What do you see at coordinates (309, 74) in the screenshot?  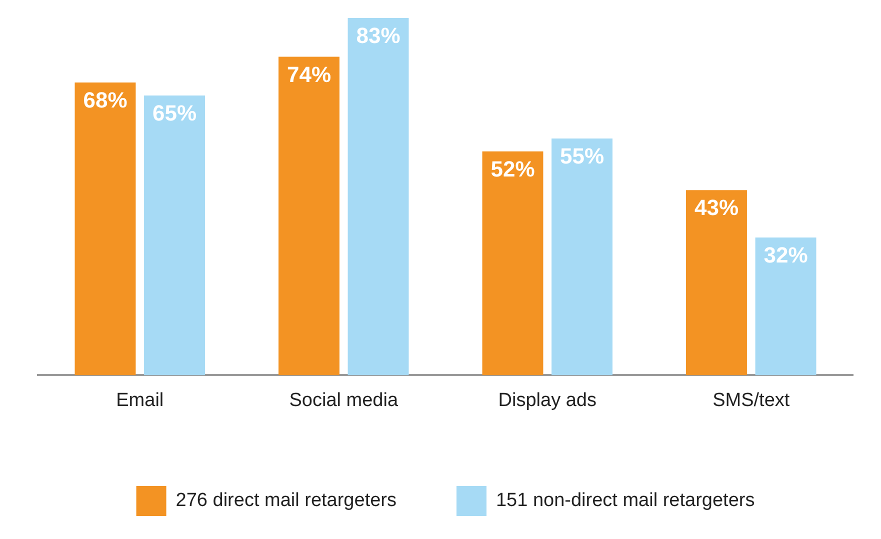 I see `data-label: 74%` at bounding box center [309, 74].